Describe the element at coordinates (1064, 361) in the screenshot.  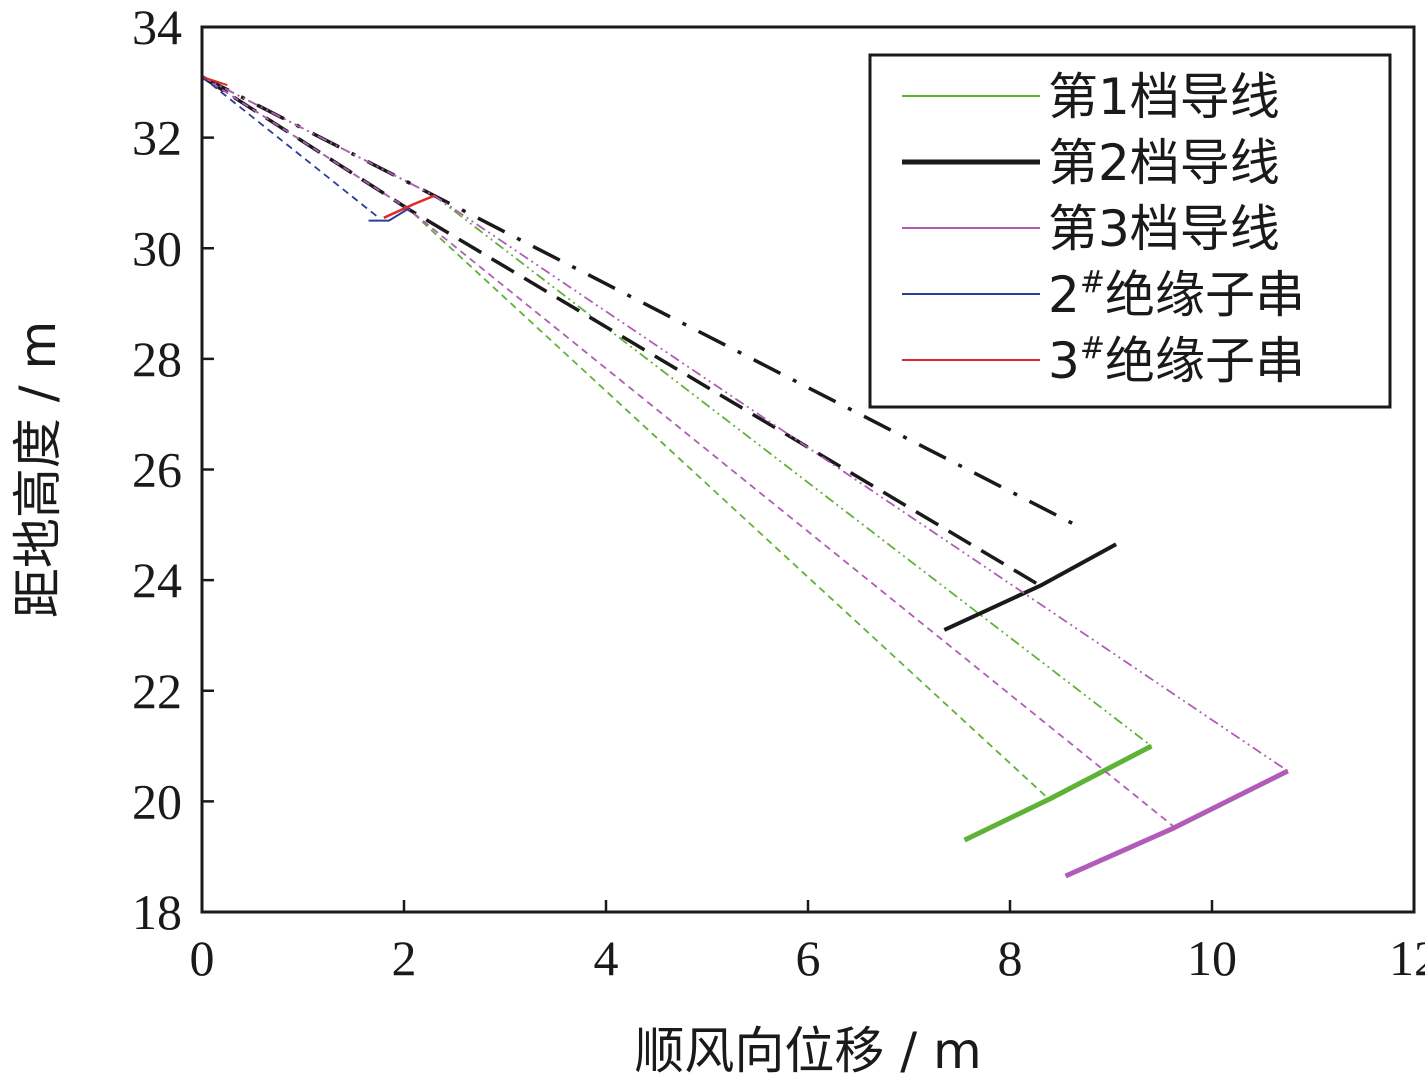
I see `legend-label-text: 3` at that location.